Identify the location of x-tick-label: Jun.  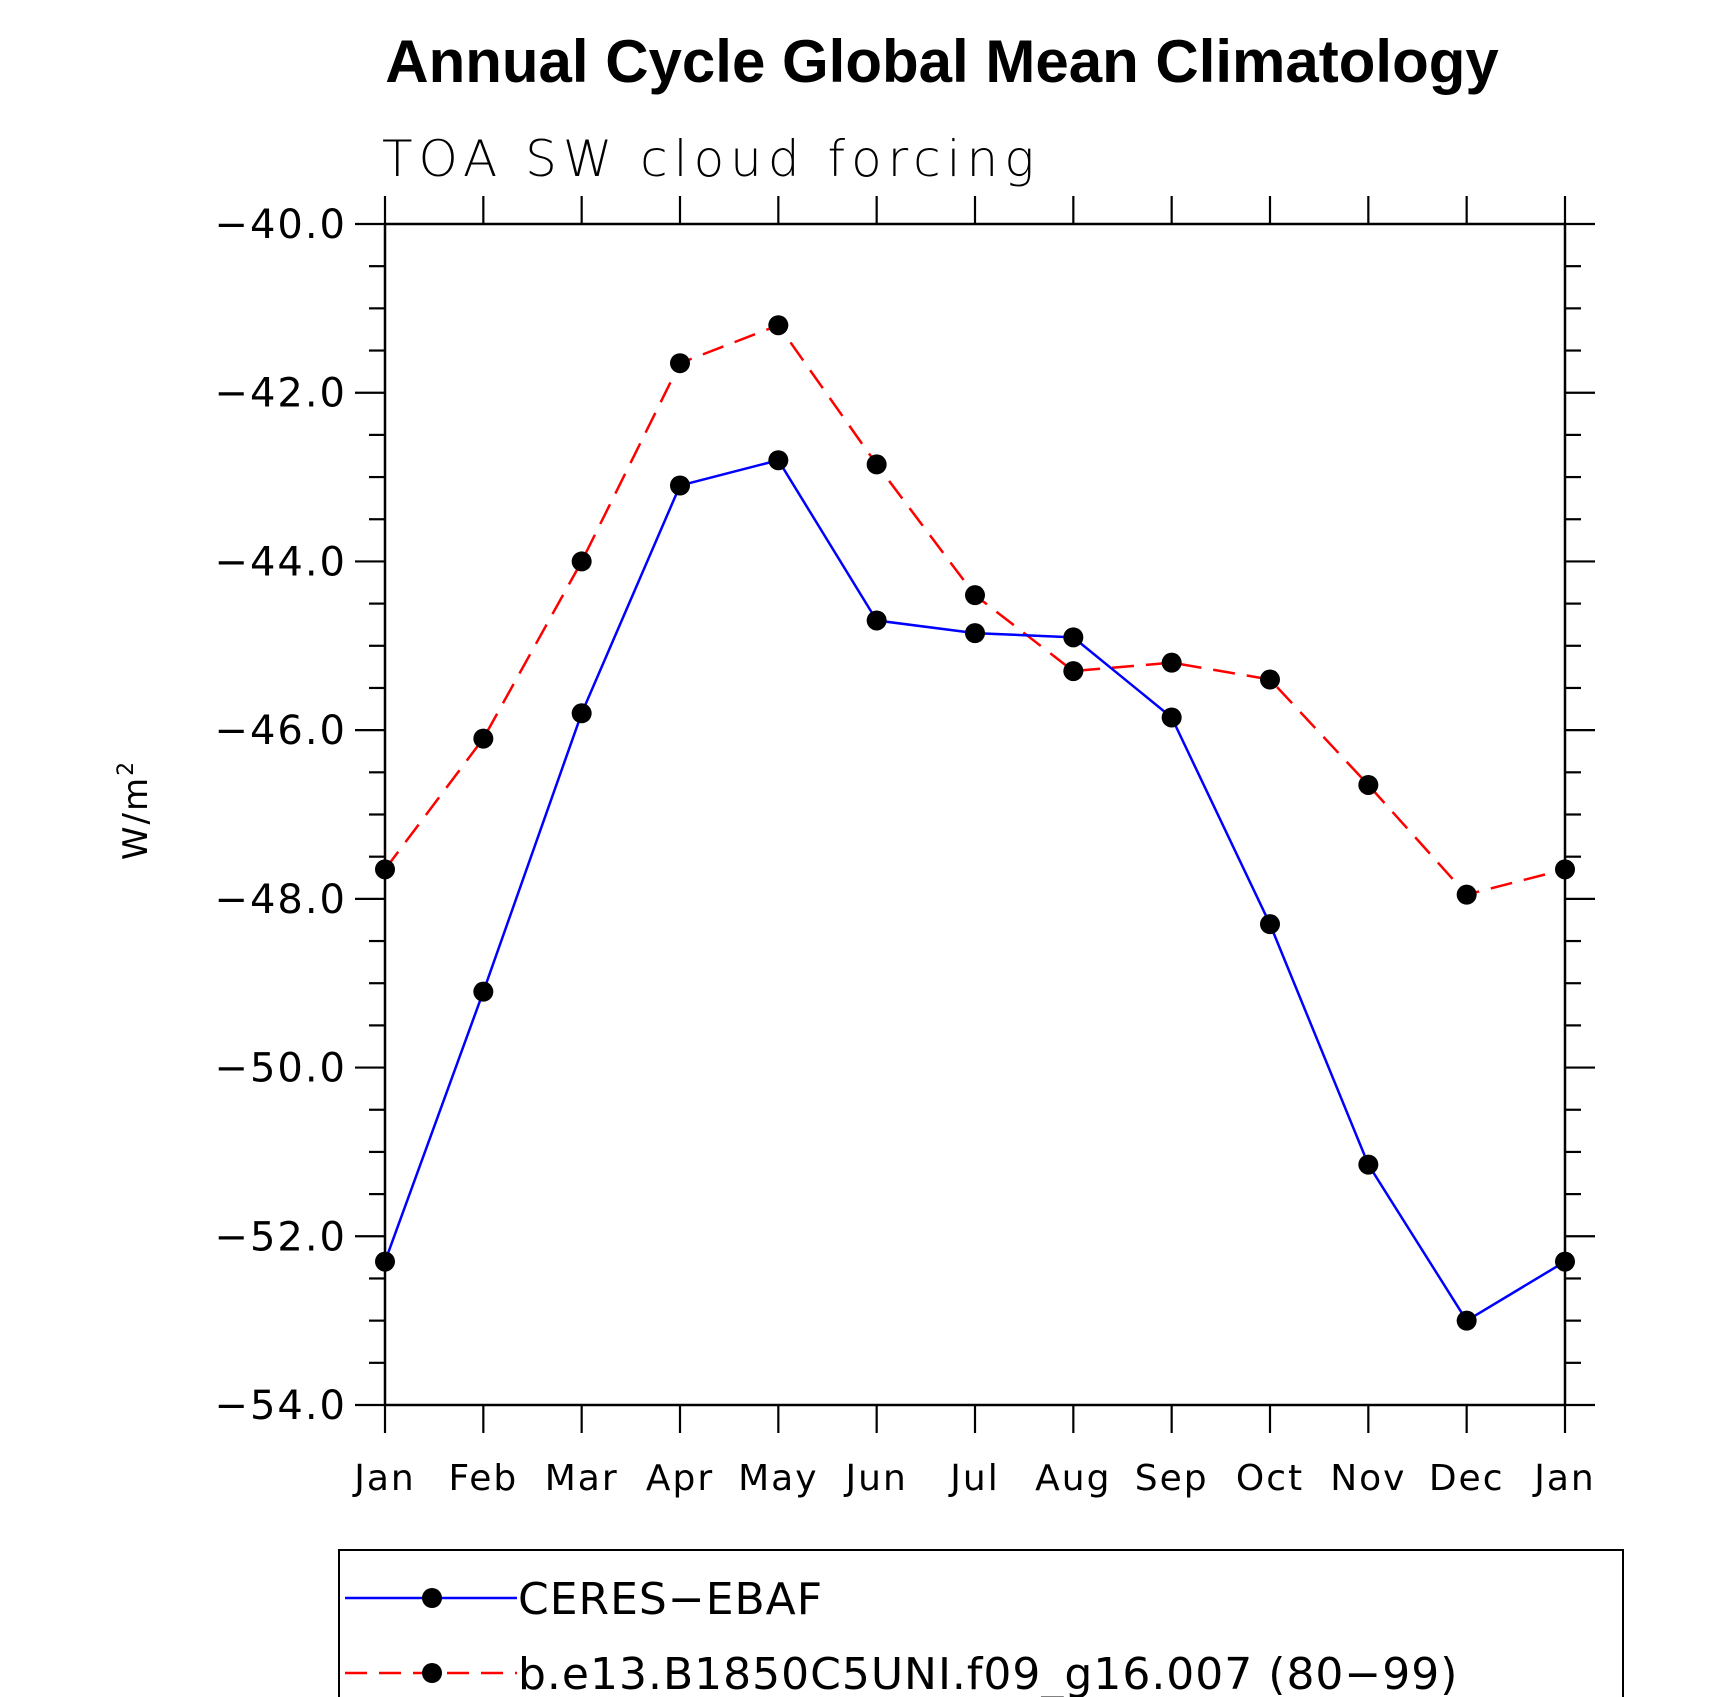
(876, 1478).